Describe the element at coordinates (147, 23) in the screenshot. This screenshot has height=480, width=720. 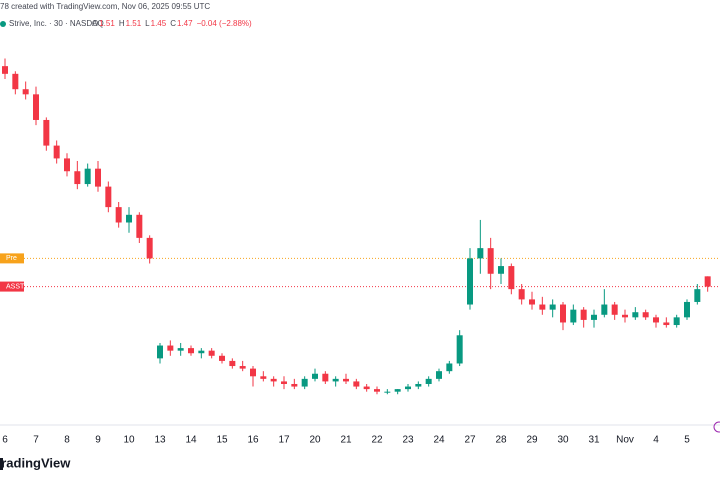
I see `ohlc-label: L` at that location.